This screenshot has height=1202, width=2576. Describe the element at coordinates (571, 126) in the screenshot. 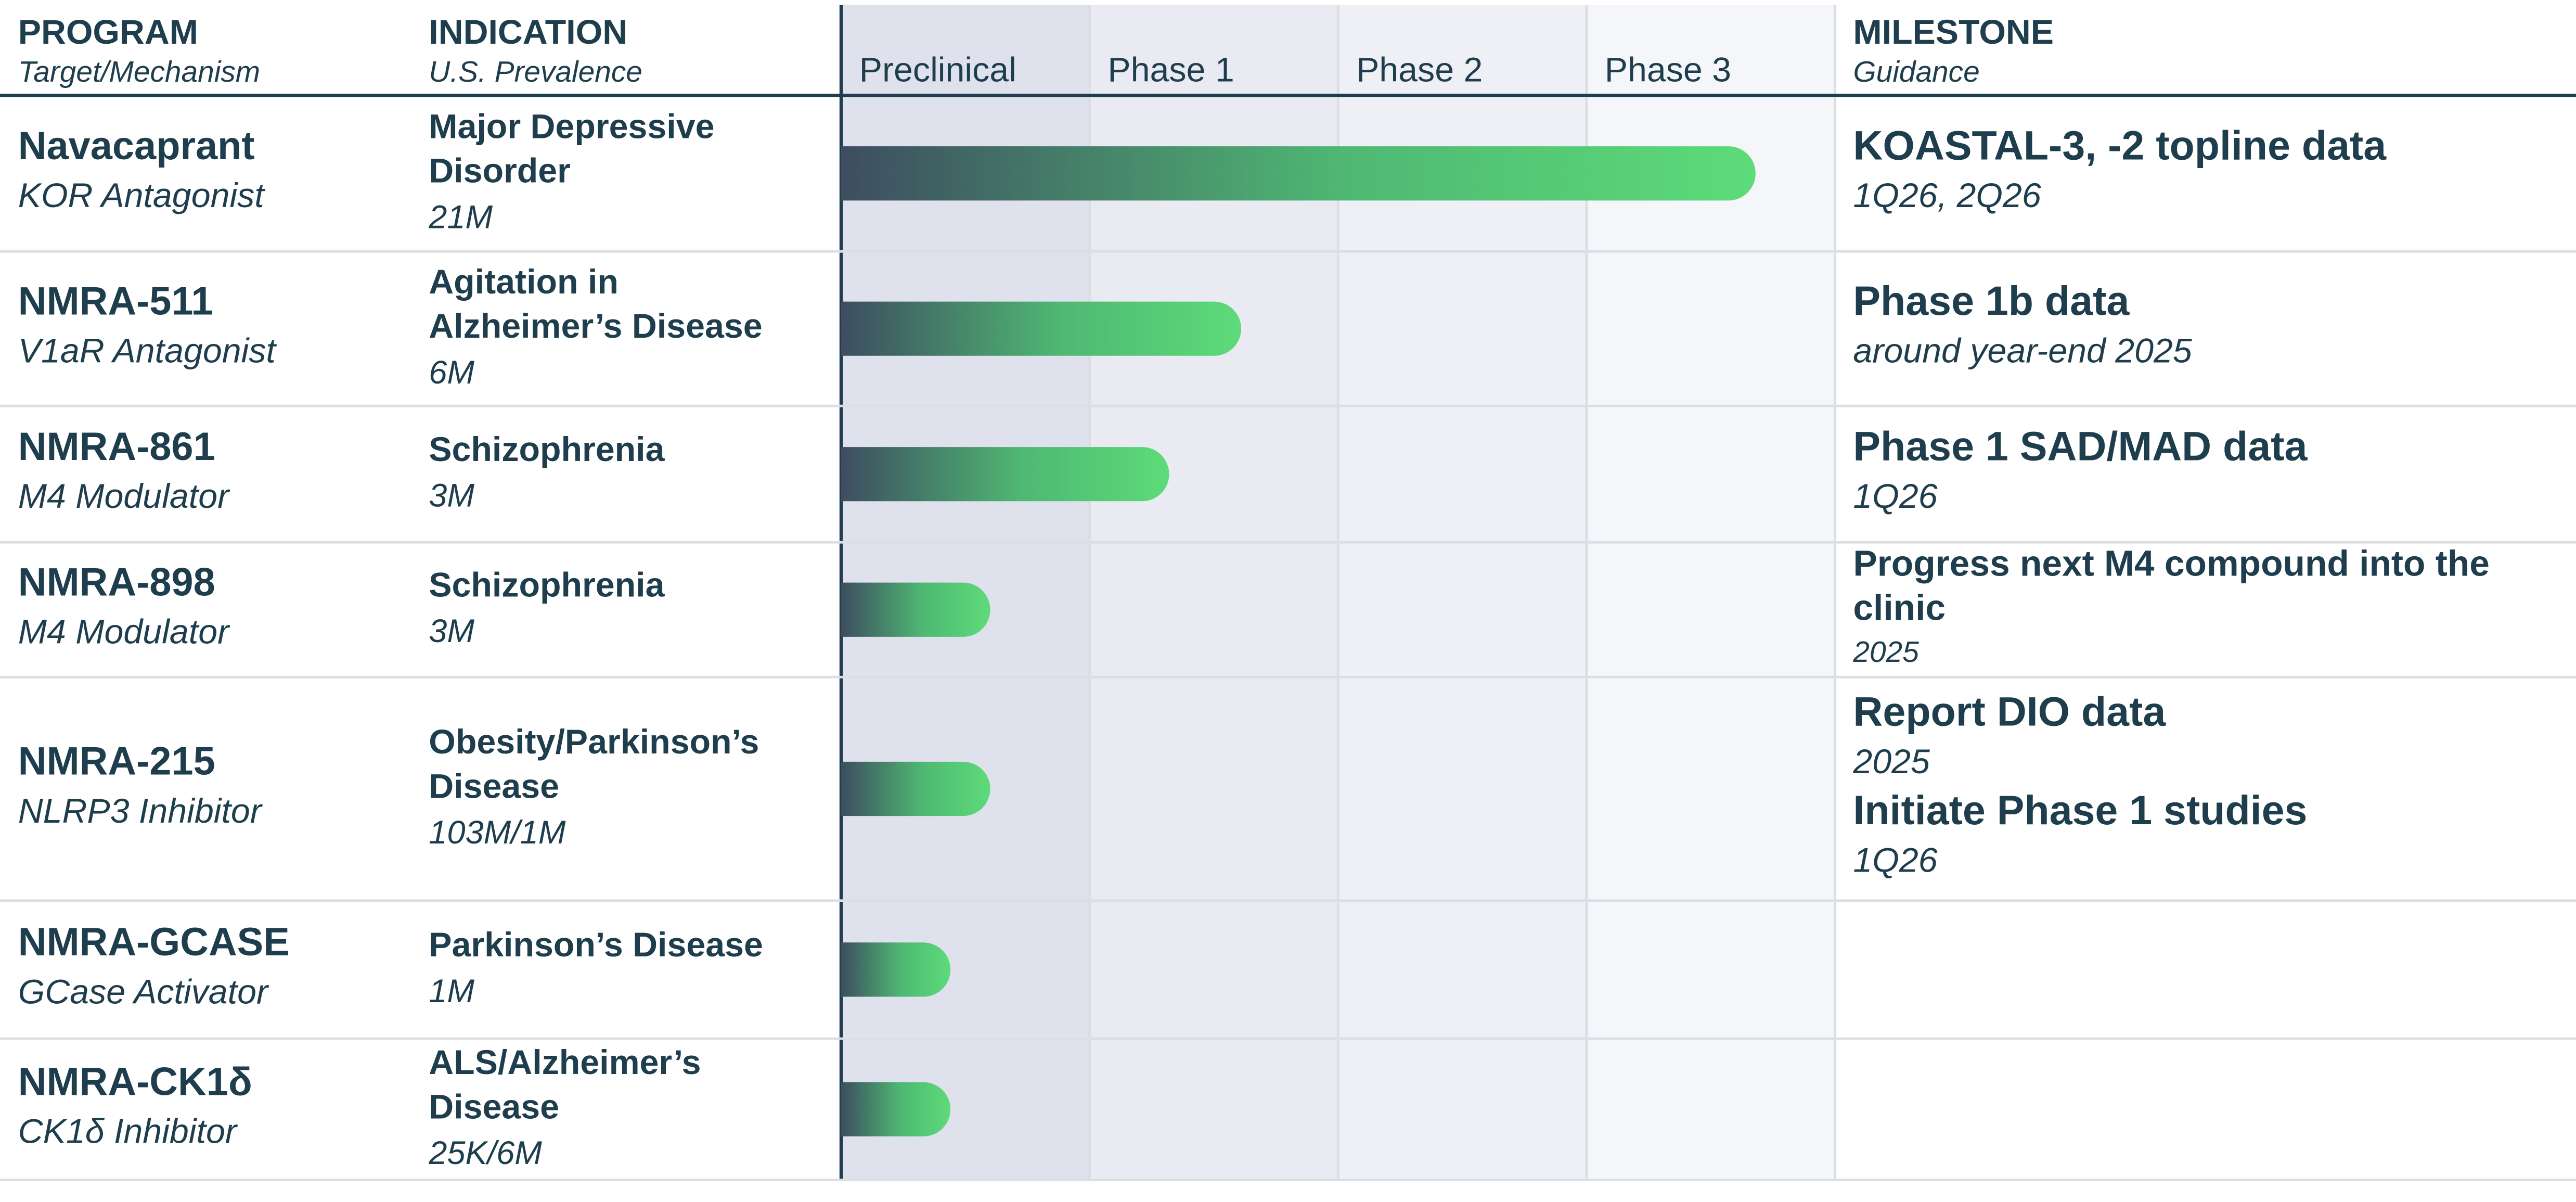

I see `indication: Major Depressive` at that location.